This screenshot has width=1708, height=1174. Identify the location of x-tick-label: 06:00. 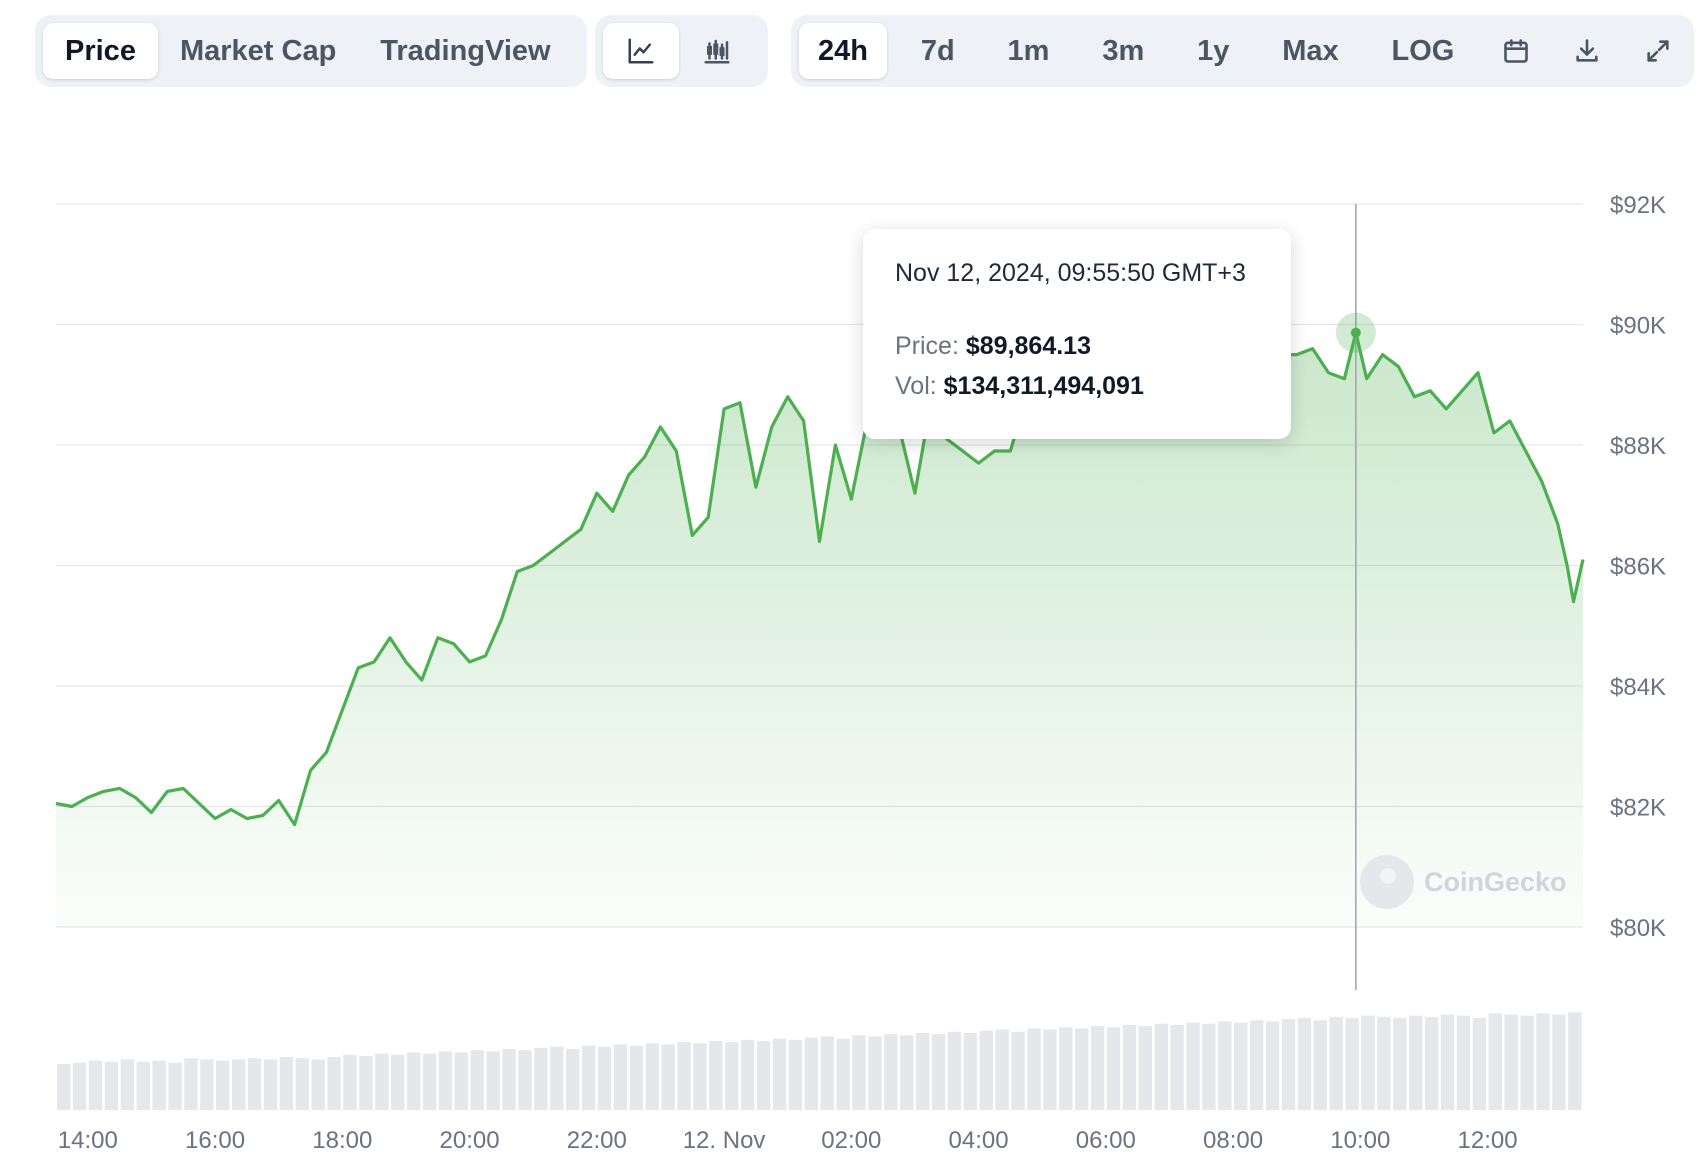
(1106, 1140).